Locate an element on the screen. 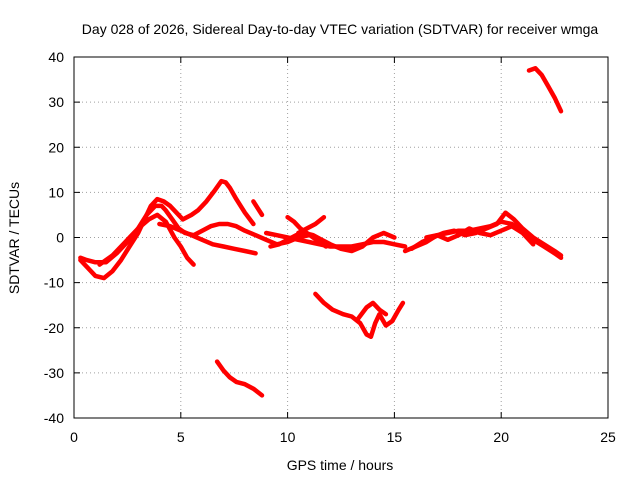  y-tick-label: -10 is located at coordinates (54, 283).